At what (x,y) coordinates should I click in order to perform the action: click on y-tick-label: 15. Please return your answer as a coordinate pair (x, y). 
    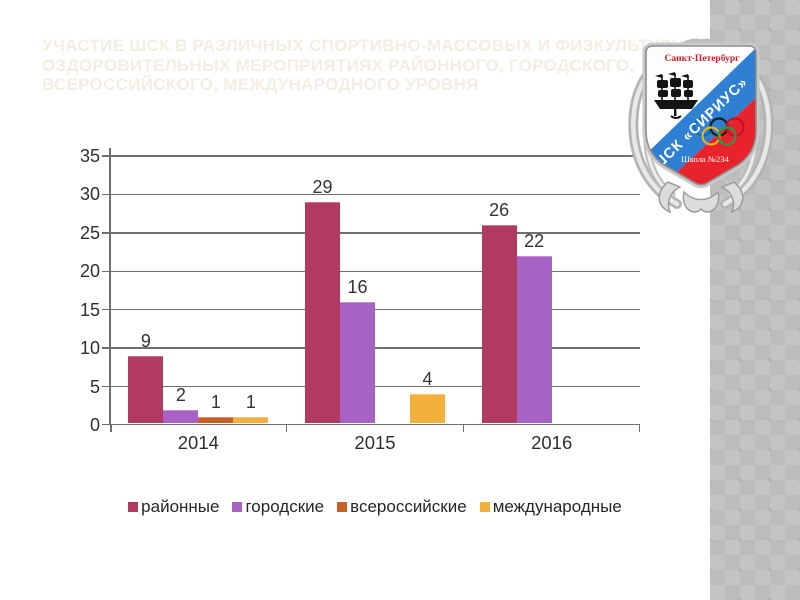
    Looking at the image, I should click on (89, 309).